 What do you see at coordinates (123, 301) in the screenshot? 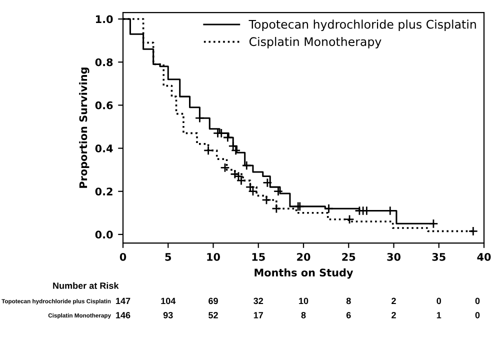
I see `text: 147` at bounding box center [123, 301].